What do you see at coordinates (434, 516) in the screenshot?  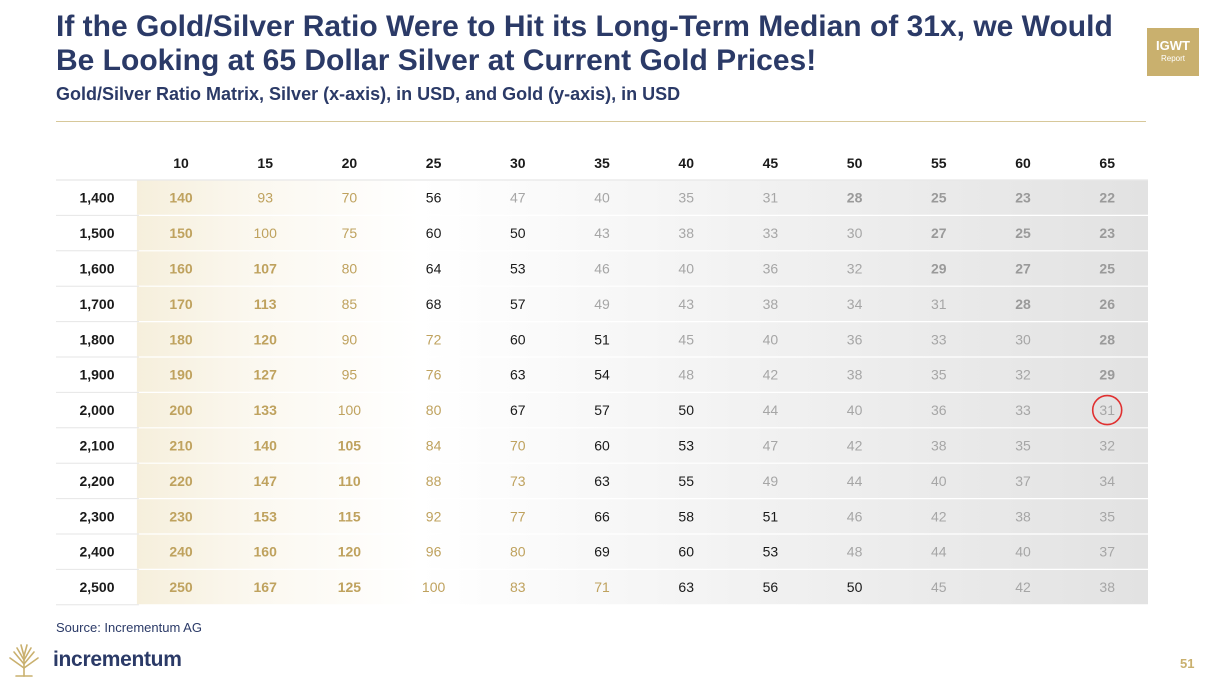 I see `matrix-cell: 92` at bounding box center [434, 516].